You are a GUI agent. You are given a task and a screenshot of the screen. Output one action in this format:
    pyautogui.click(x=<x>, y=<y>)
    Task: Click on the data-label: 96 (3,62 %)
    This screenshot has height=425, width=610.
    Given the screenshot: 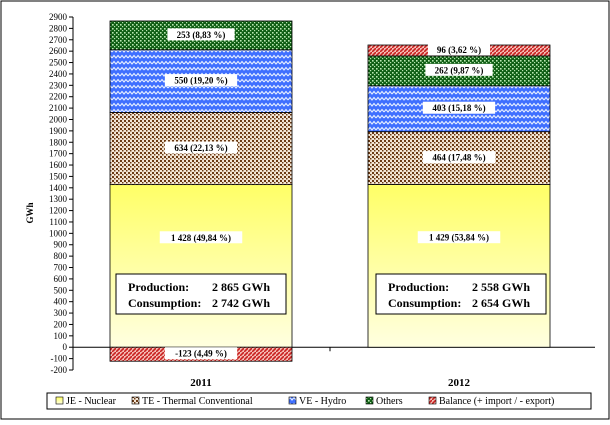 What is the action you would take?
    pyautogui.click(x=459, y=50)
    